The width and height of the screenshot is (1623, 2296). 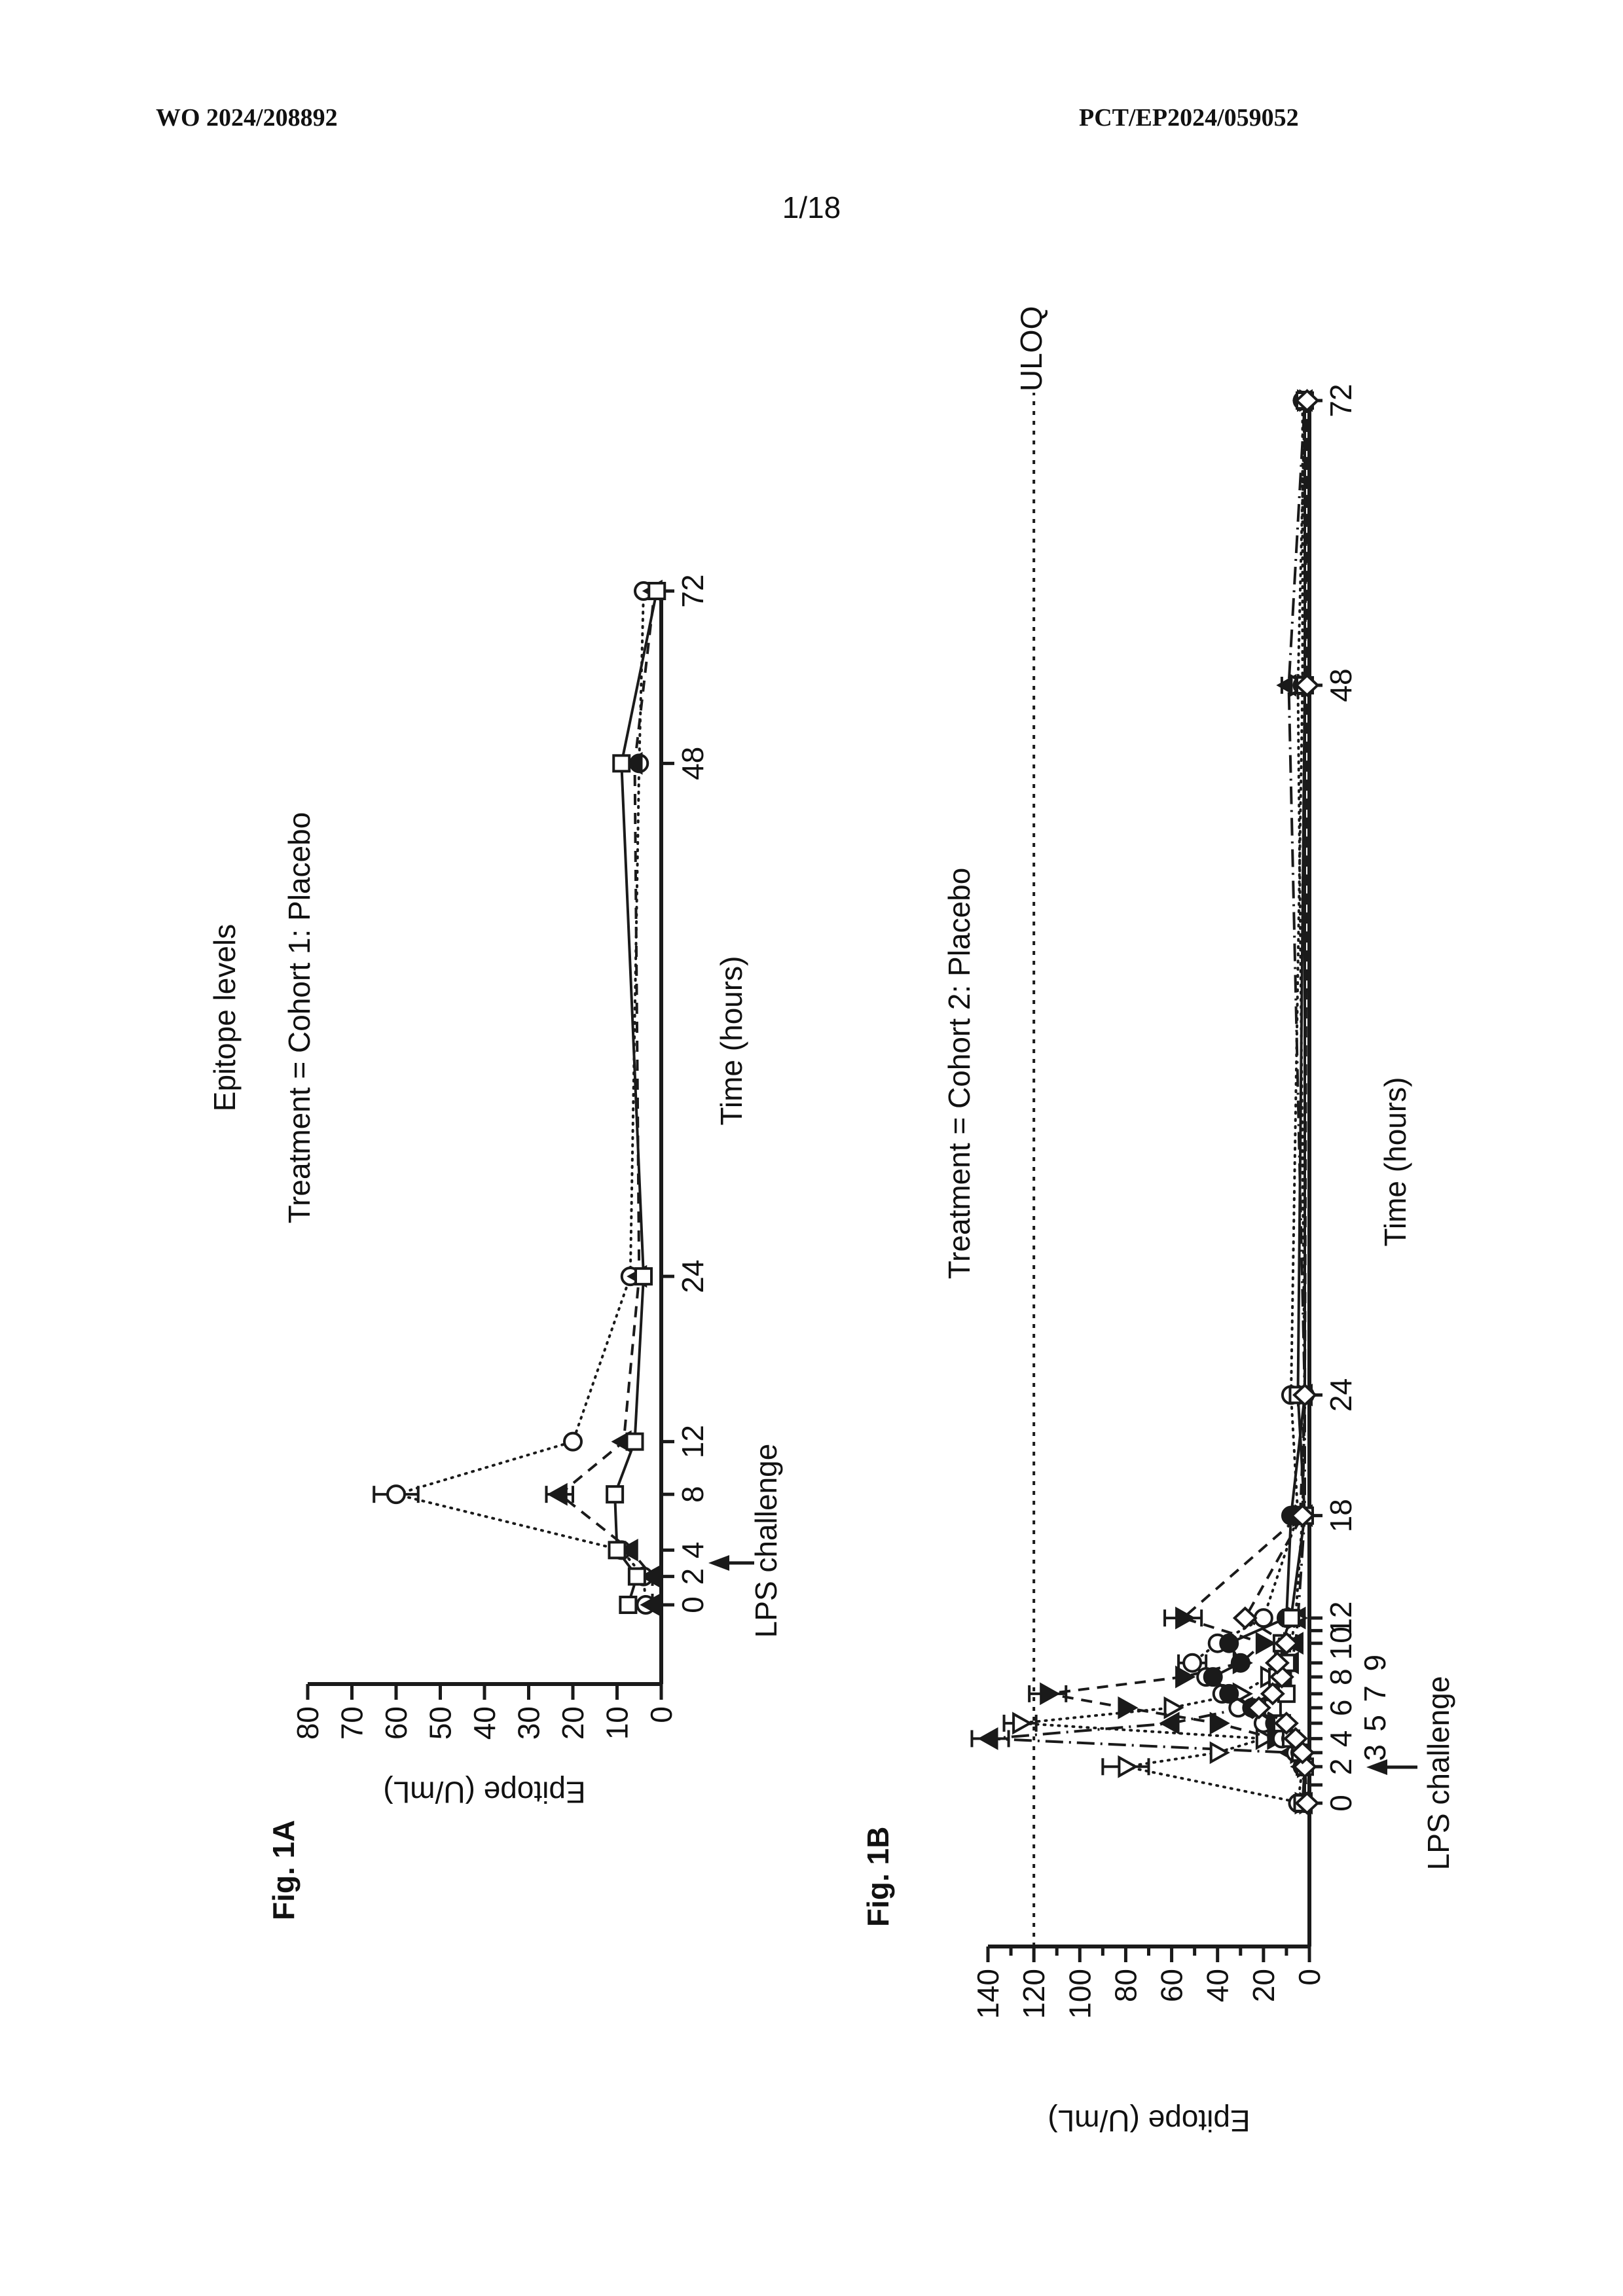 I want to click on x-tick-label: 5, so click(x=1375, y=1723).